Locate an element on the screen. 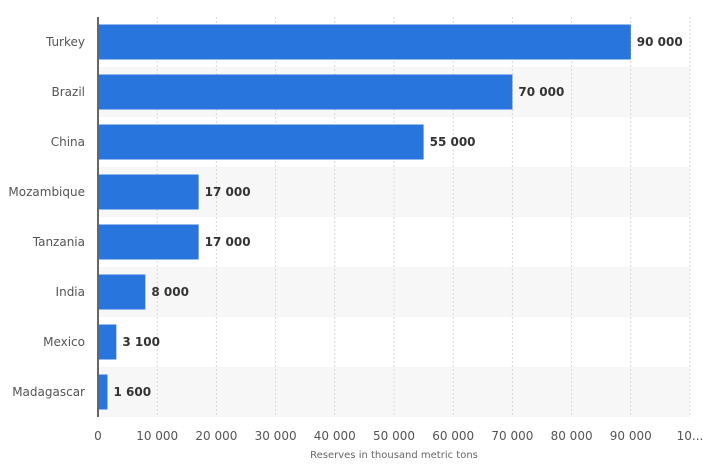 The height and width of the screenshot is (473, 726). data-label: 55 000 is located at coordinates (453, 142).